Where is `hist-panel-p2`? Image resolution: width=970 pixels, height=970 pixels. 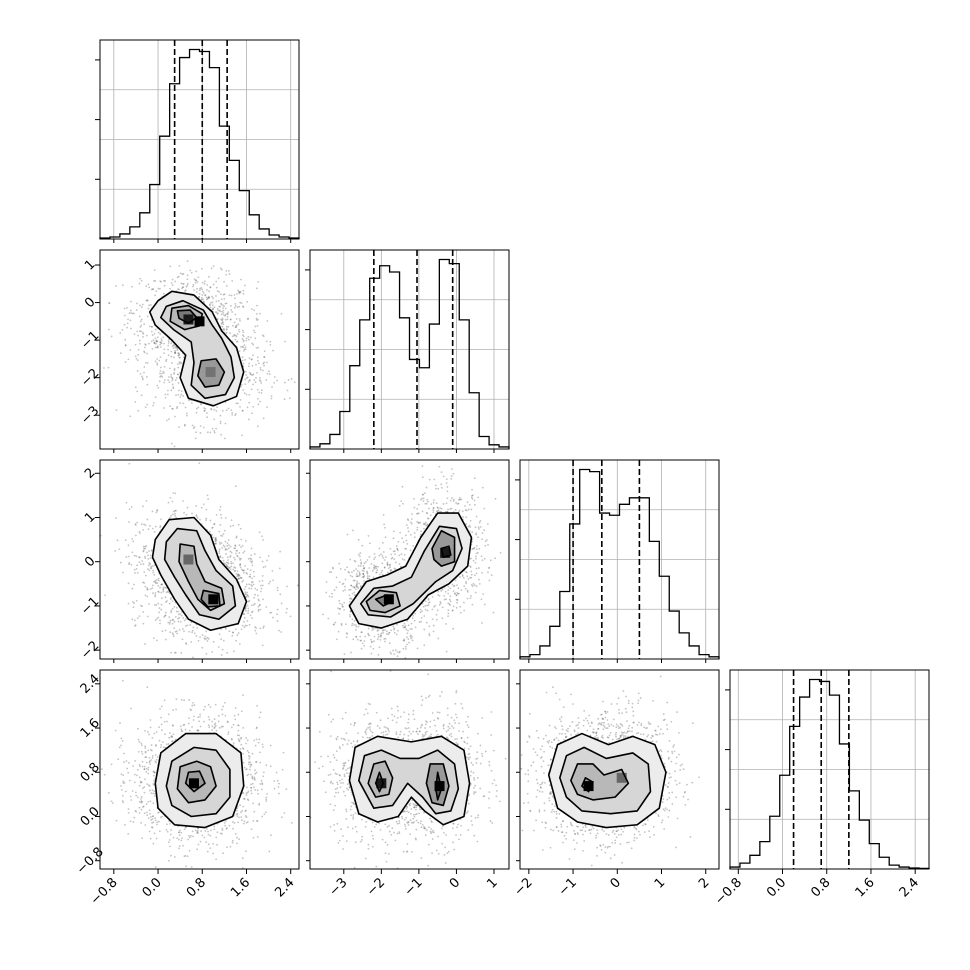
hist-panel-p2 is located at coordinates (617, 559).